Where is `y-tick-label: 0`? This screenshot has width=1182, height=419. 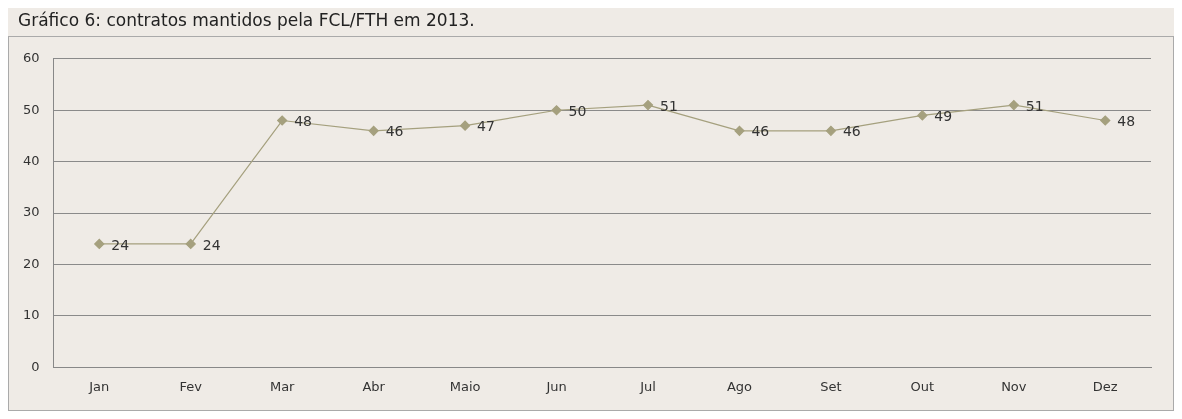
y-tick-label: 0 is located at coordinates (35, 366).